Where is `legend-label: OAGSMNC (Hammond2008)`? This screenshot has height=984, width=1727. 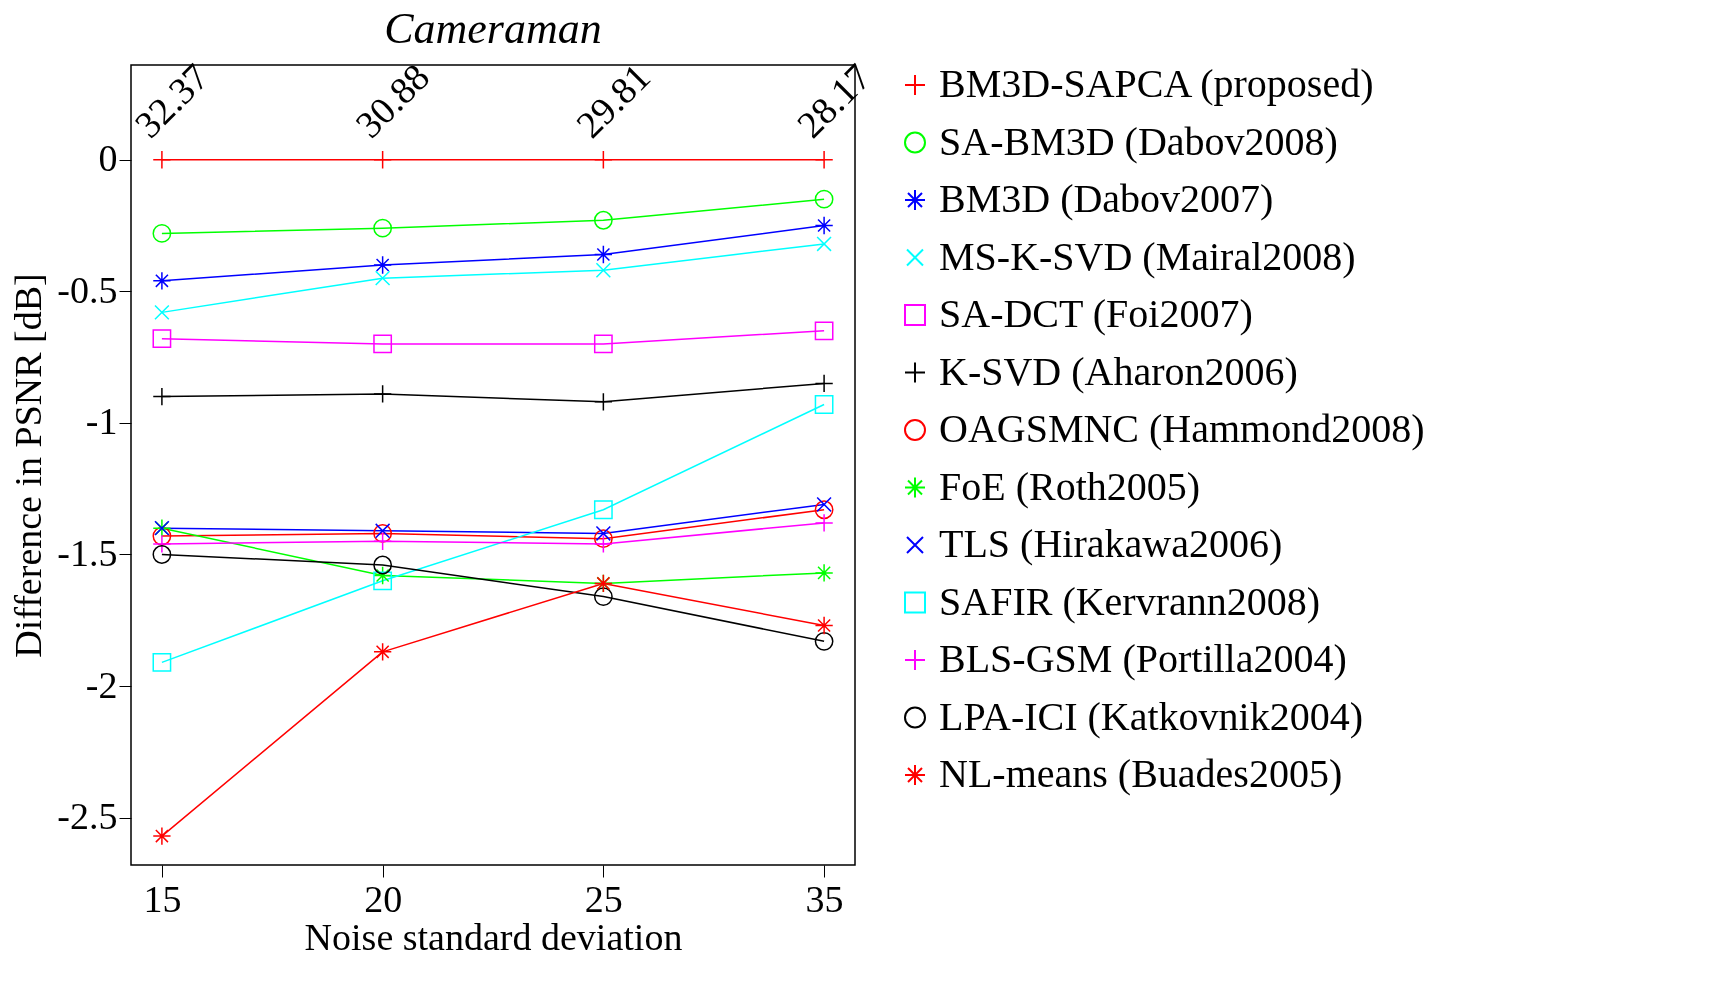
legend-label: OAGSMNC (Hammond2008) is located at coordinates (1182, 428).